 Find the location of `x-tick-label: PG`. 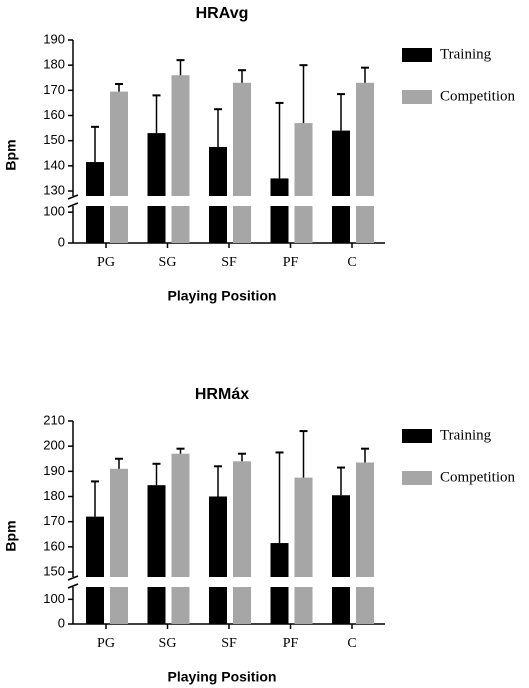

x-tick-label: PG is located at coordinates (106, 262).